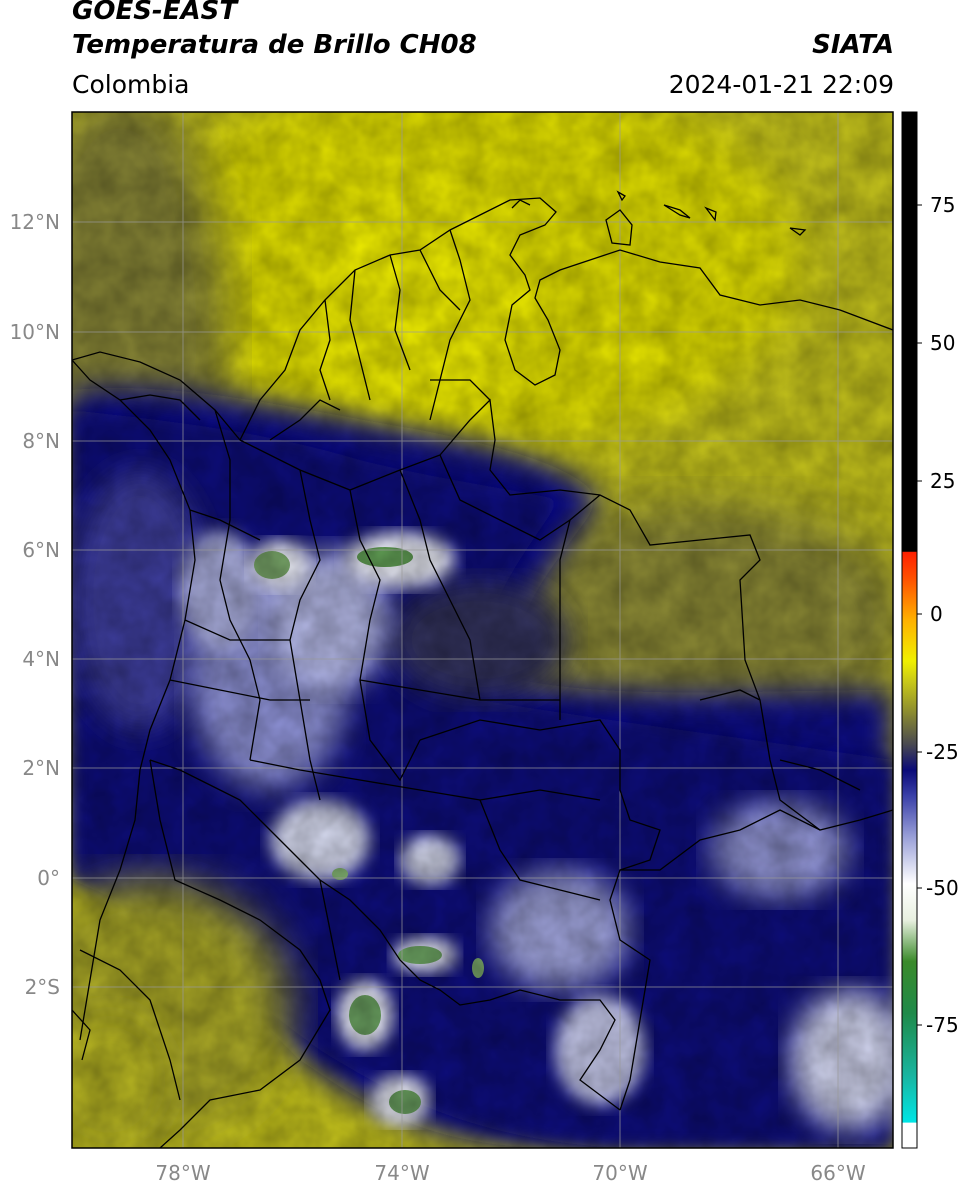 This screenshot has width=966, height=1190. I want to click on colorbar-tick-label: -75, so click(942, 1025).